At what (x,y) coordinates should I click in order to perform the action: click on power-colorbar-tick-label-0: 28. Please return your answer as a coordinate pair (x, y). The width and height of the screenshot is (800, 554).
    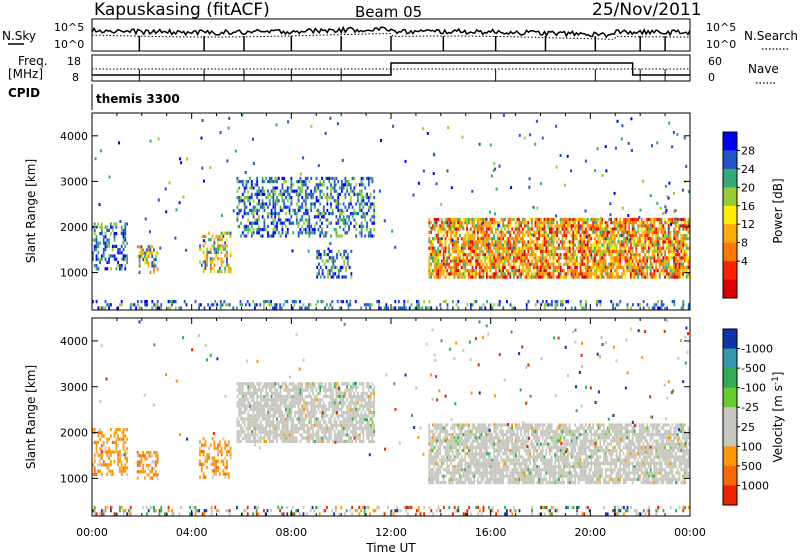
    Looking at the image, I should click on (748, 150).